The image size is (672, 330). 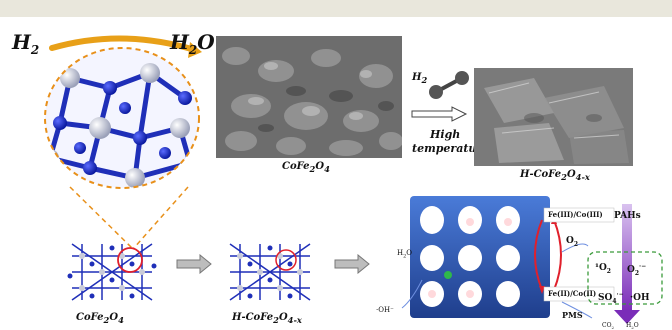 What do you see at coordinates (192, 43) in the screenshot?
I see `h2o-label: H2O` at bounding box center [192, 43].